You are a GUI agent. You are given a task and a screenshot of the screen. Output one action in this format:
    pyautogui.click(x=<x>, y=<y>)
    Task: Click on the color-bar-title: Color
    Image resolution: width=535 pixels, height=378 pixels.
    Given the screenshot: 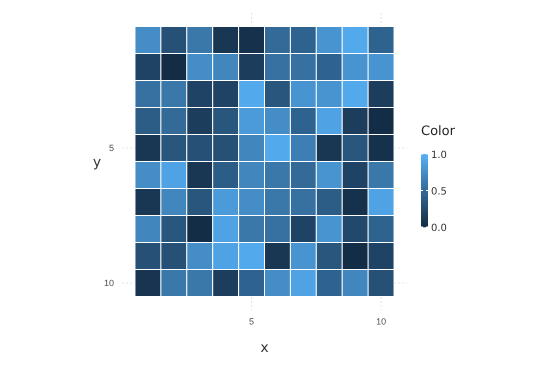 What is the action you would take?
    pyautogui.click(x=438, y=131)
    